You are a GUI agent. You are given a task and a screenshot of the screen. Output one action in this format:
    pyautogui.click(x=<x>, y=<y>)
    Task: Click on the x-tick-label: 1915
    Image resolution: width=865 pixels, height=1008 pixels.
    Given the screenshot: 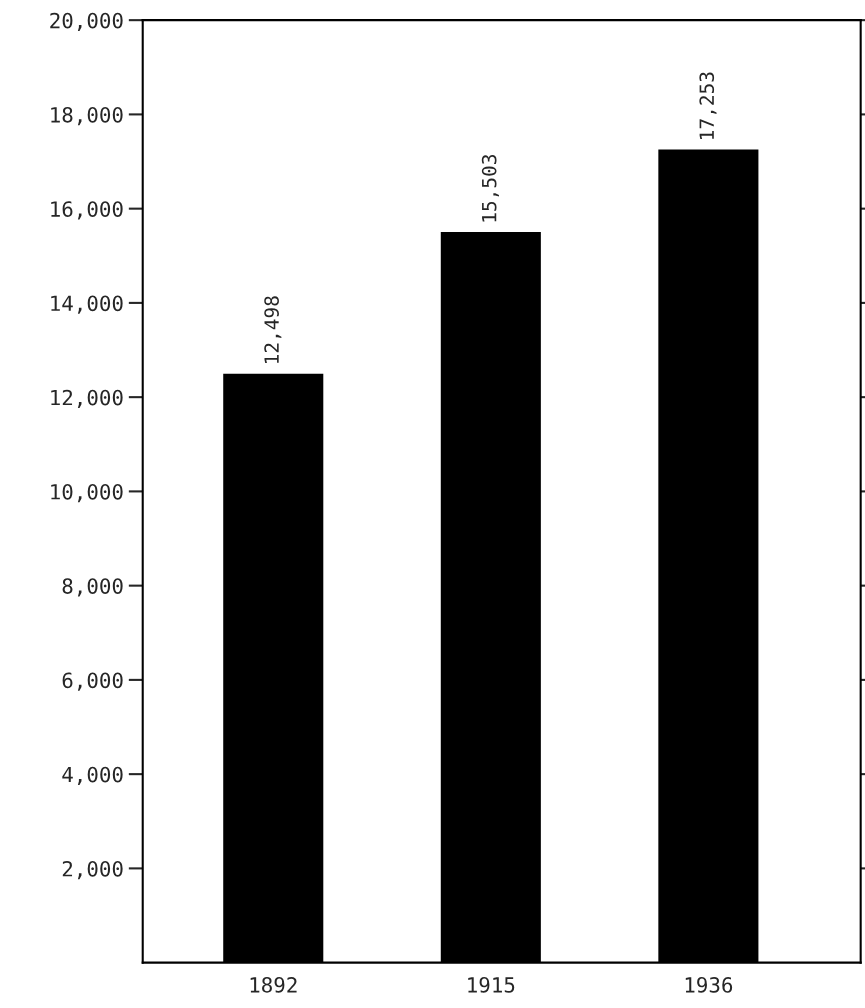 What is the action you would take?
    pyautogui.click(x=491, y=985)
    